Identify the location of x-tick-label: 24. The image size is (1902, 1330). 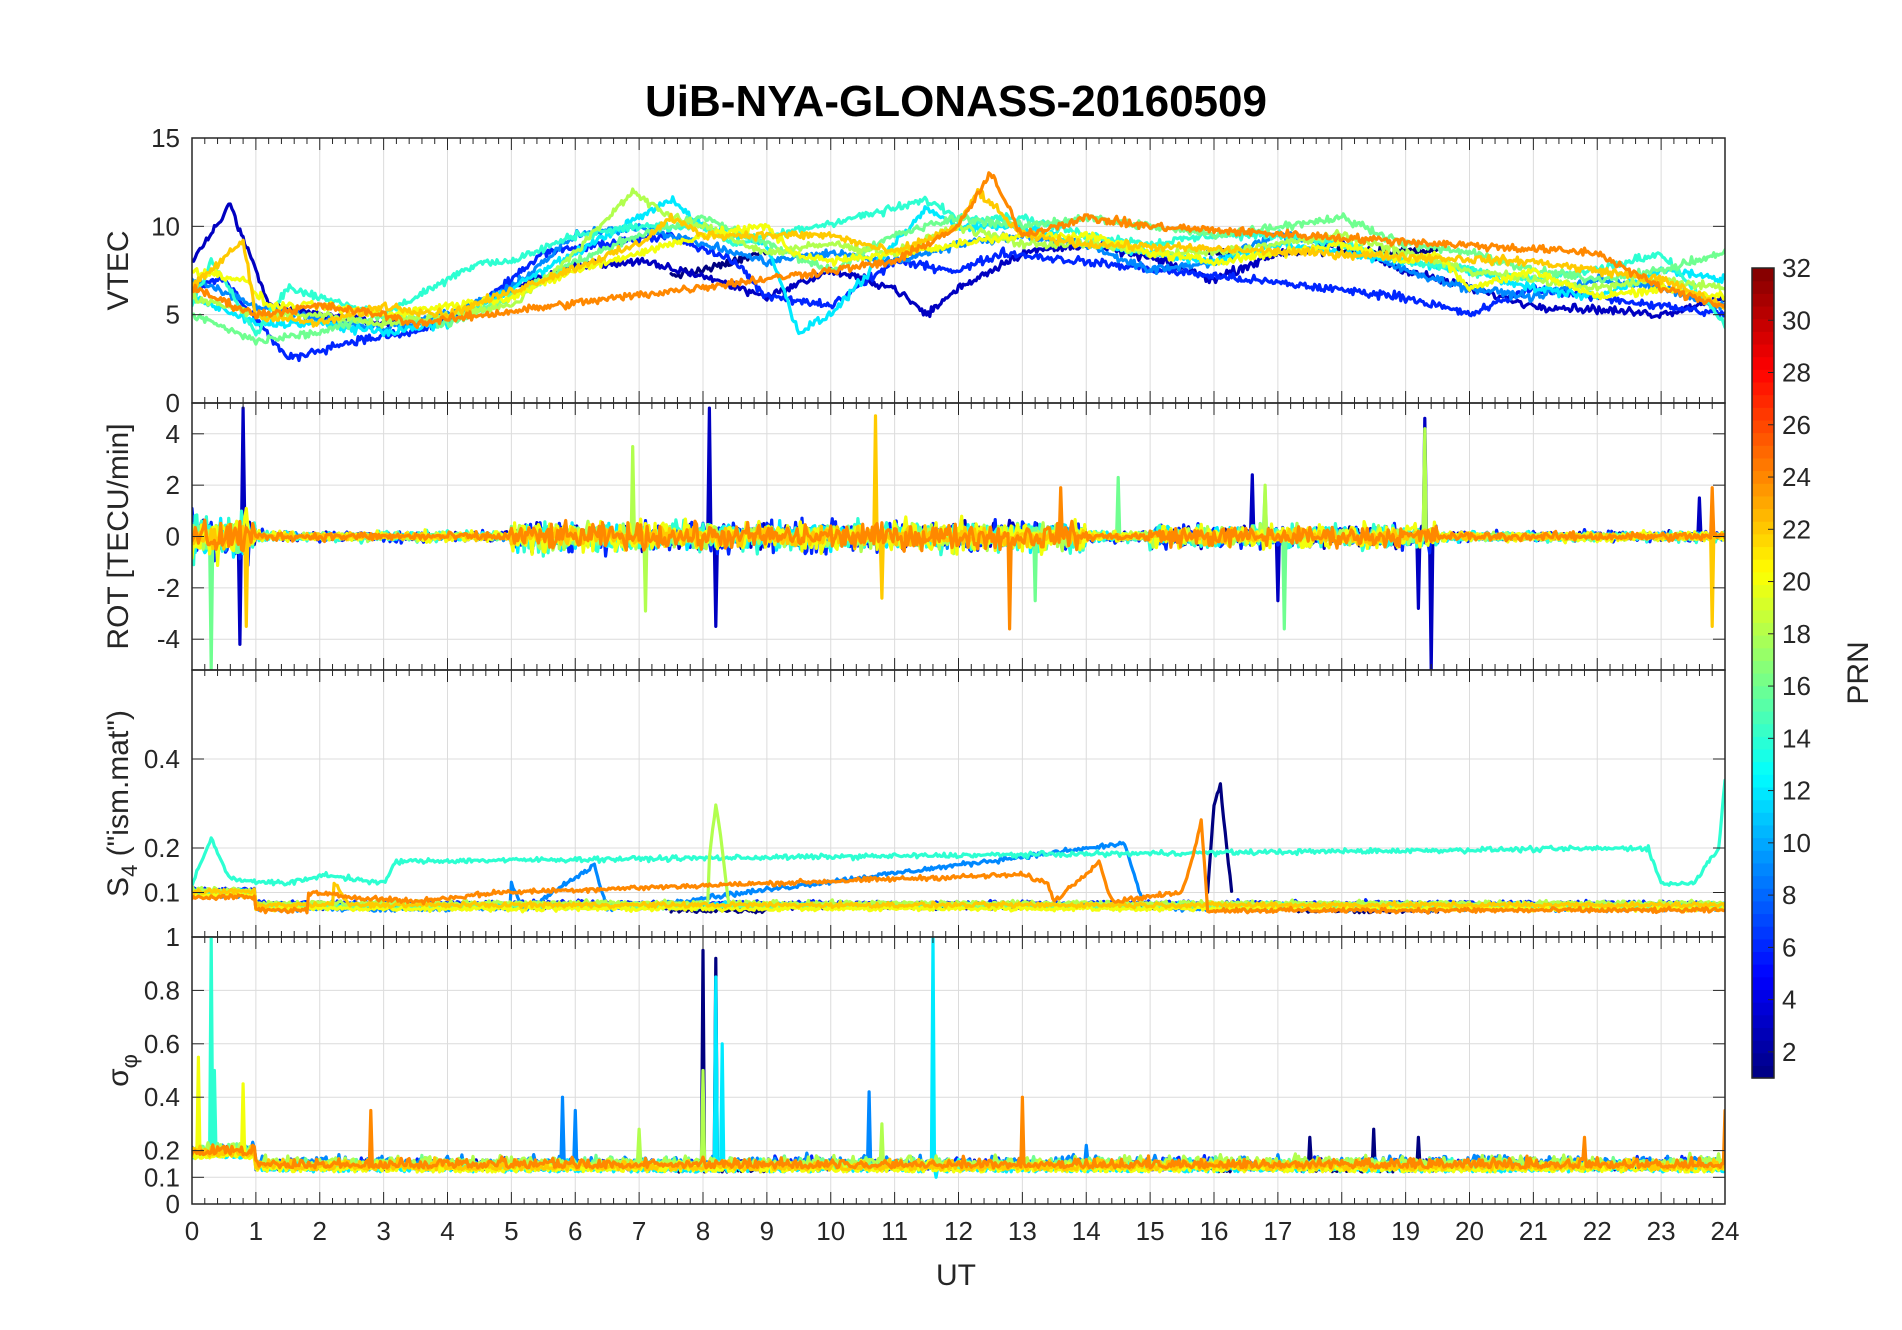
(1725, 1231).